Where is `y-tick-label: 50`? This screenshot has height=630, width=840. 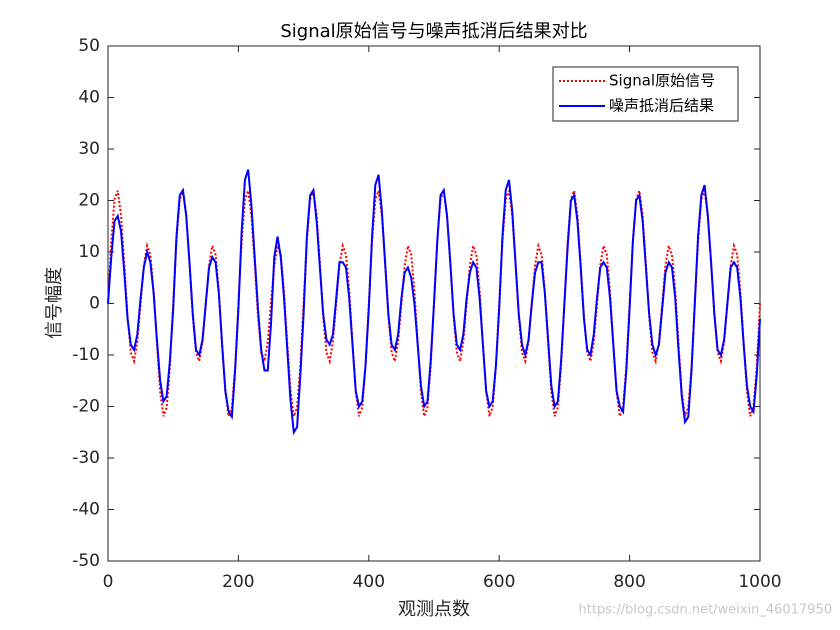 y-tick-label: 50 is located at coordinates (89, 46).